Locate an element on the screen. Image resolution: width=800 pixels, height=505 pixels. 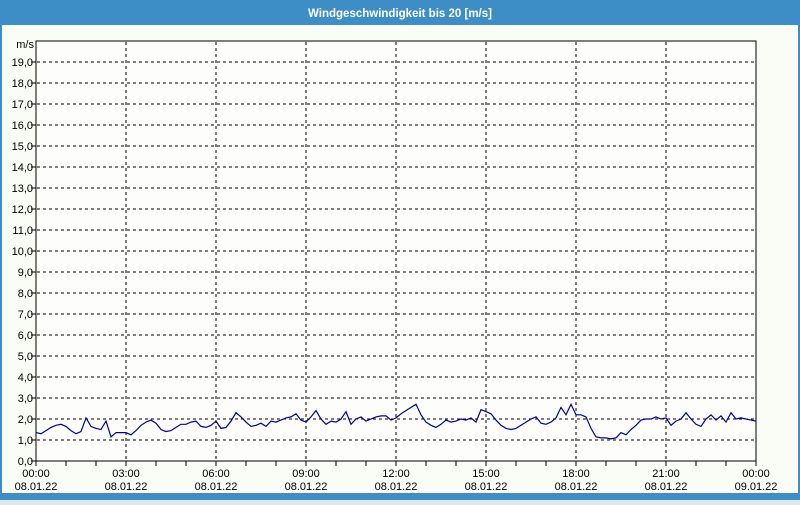
wind-speed-line is located at coordinates (396, 421).